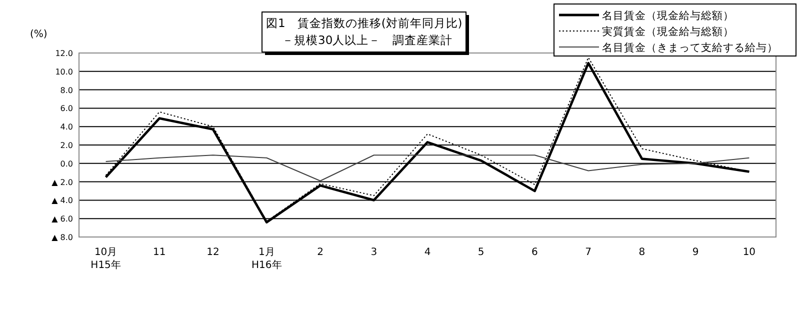 This screenshot has width=800, height=329. What do you see at coordinates (62, 201) in the screenshot?
I see `y-tick-label: ▲ 4.0` at bounding box center [62, 201].